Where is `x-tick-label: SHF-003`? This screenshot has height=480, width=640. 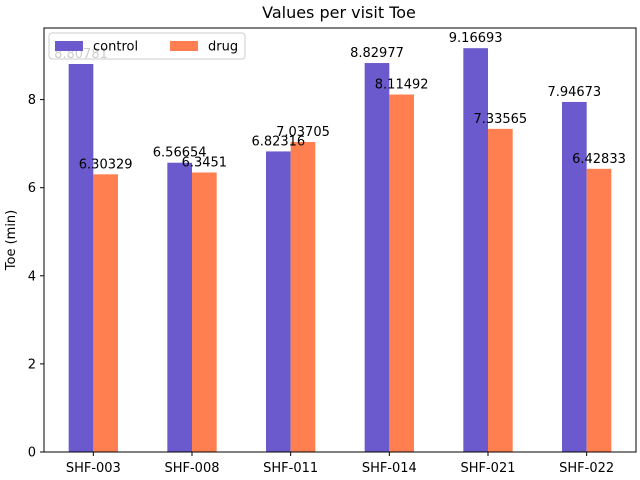 x-tick-label: SHF-003 is located at coordinates (93, 468).